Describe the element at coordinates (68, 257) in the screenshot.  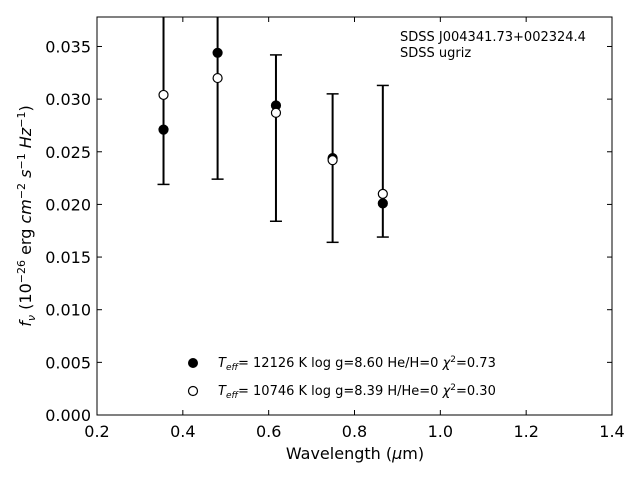
I see `y-tick-label: 0.015` at that location.